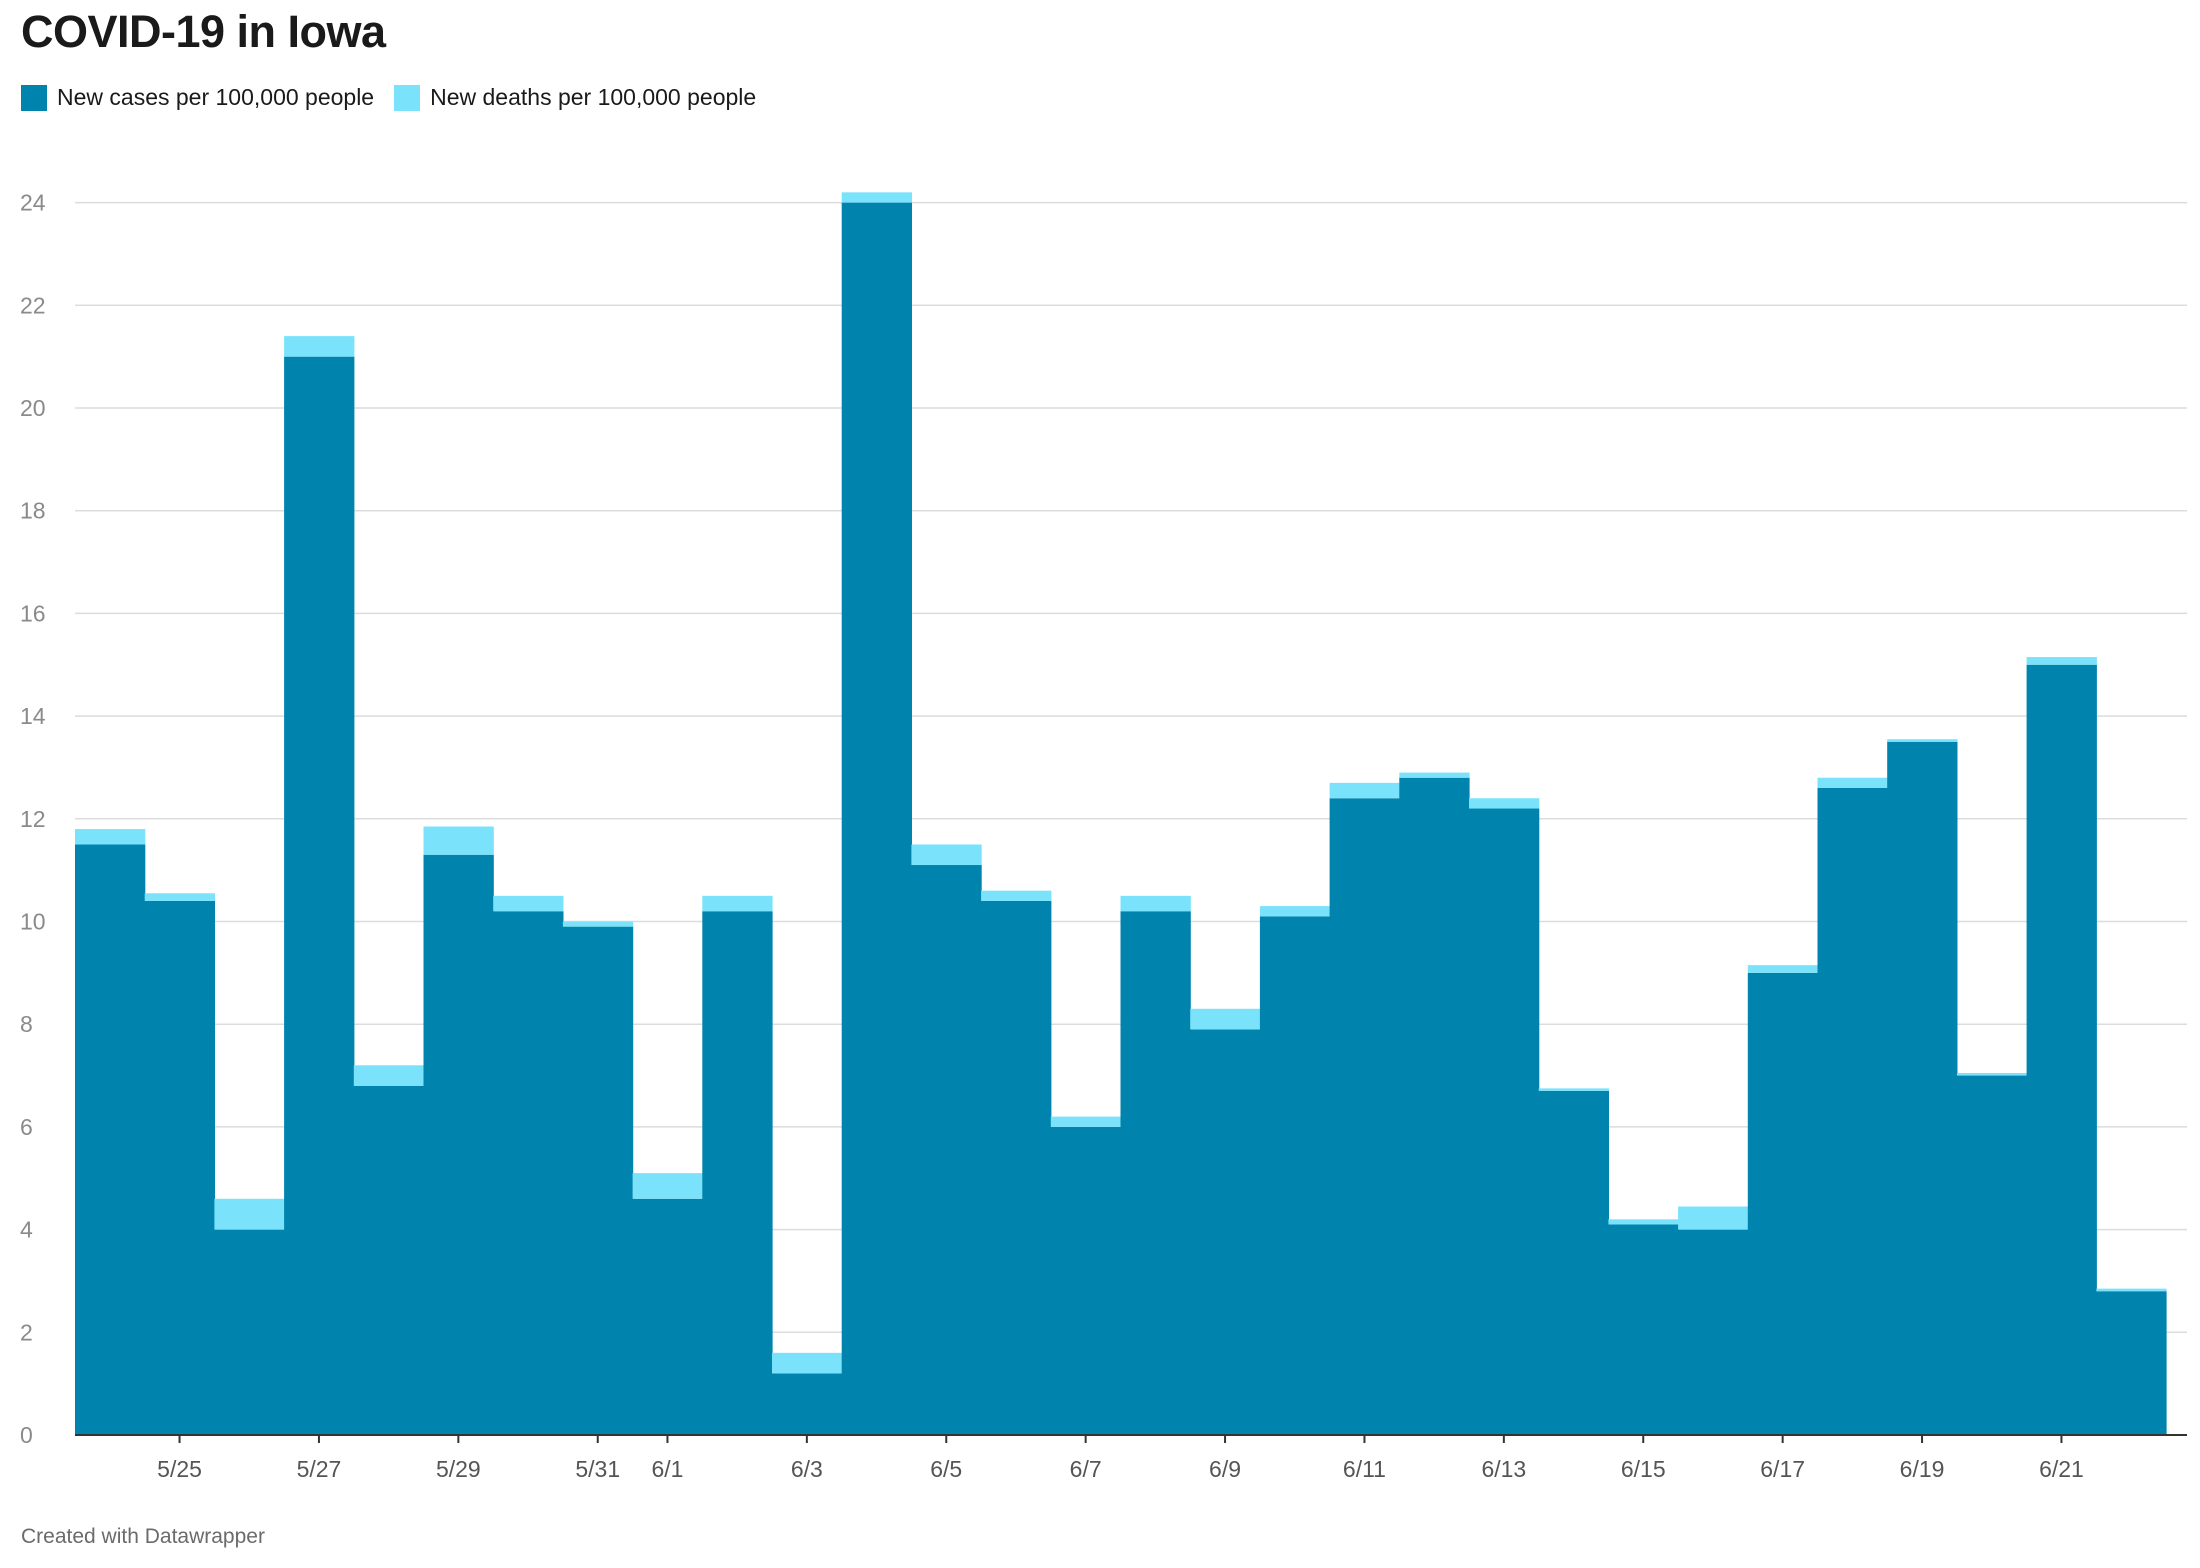 The width and height of the screenshot is (2200, 1568). I want to click on y-tick-label: 2, so click(26, 1332).